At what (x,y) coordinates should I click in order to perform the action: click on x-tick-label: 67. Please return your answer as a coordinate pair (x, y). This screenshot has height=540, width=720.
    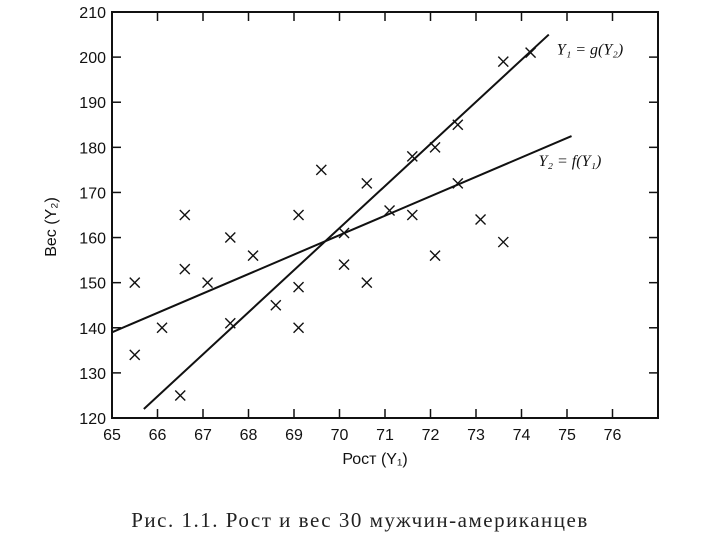
    Looking at the image, I should click on (203, 435).